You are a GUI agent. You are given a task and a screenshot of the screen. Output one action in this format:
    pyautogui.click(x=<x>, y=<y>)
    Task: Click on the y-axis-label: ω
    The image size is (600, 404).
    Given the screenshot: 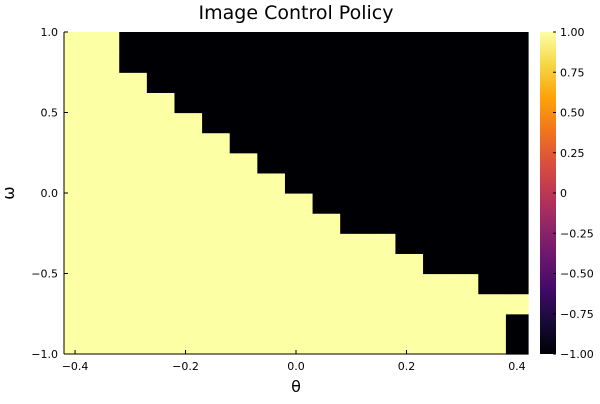 What is the action you would take?
    pyautogui.click(x=9, y=192)
    